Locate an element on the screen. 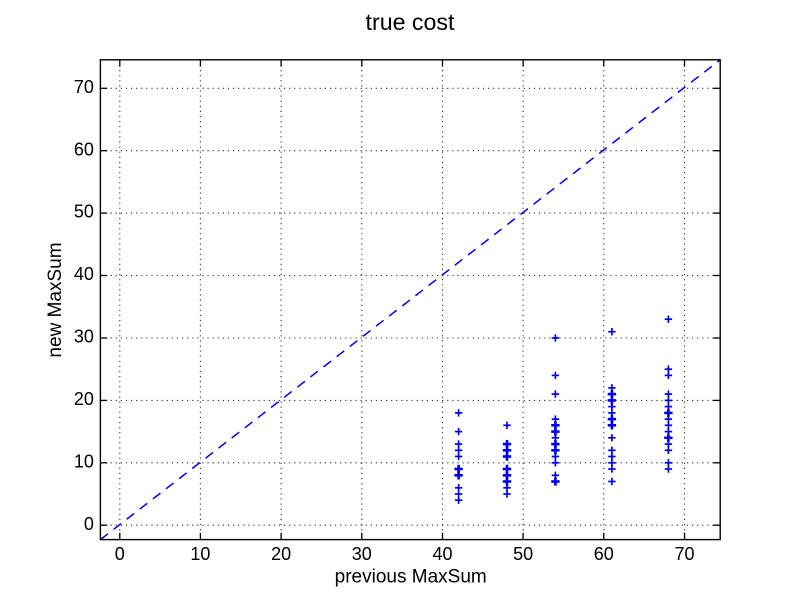 The width and height of the screenshot is (800, 600). svg-text: new MaxSum is located at coordinates (55, 299).